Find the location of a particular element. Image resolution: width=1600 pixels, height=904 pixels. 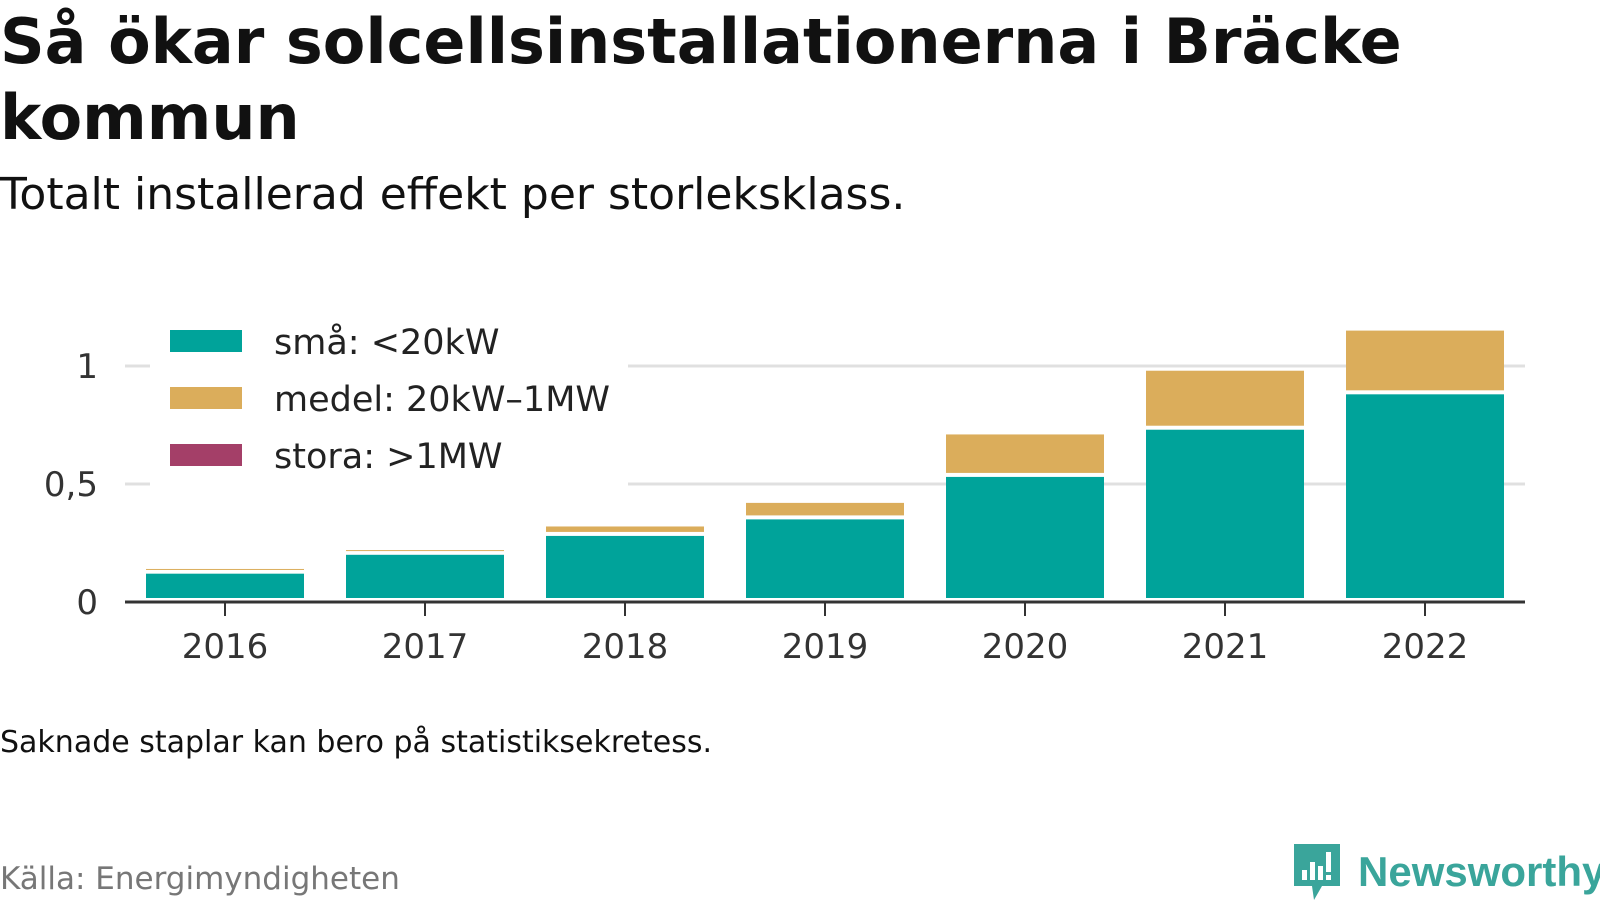

x-tick-label: 2021 is located at coordinates (1225, 647).